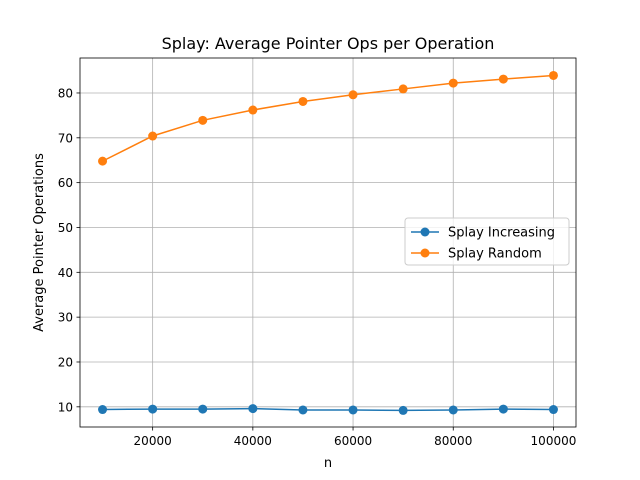 The height and width of the screenshot is (480, 640). Describe the element at coordinates (65, 273) in the screenshot. I see `y-tick-label: 40` at that location.